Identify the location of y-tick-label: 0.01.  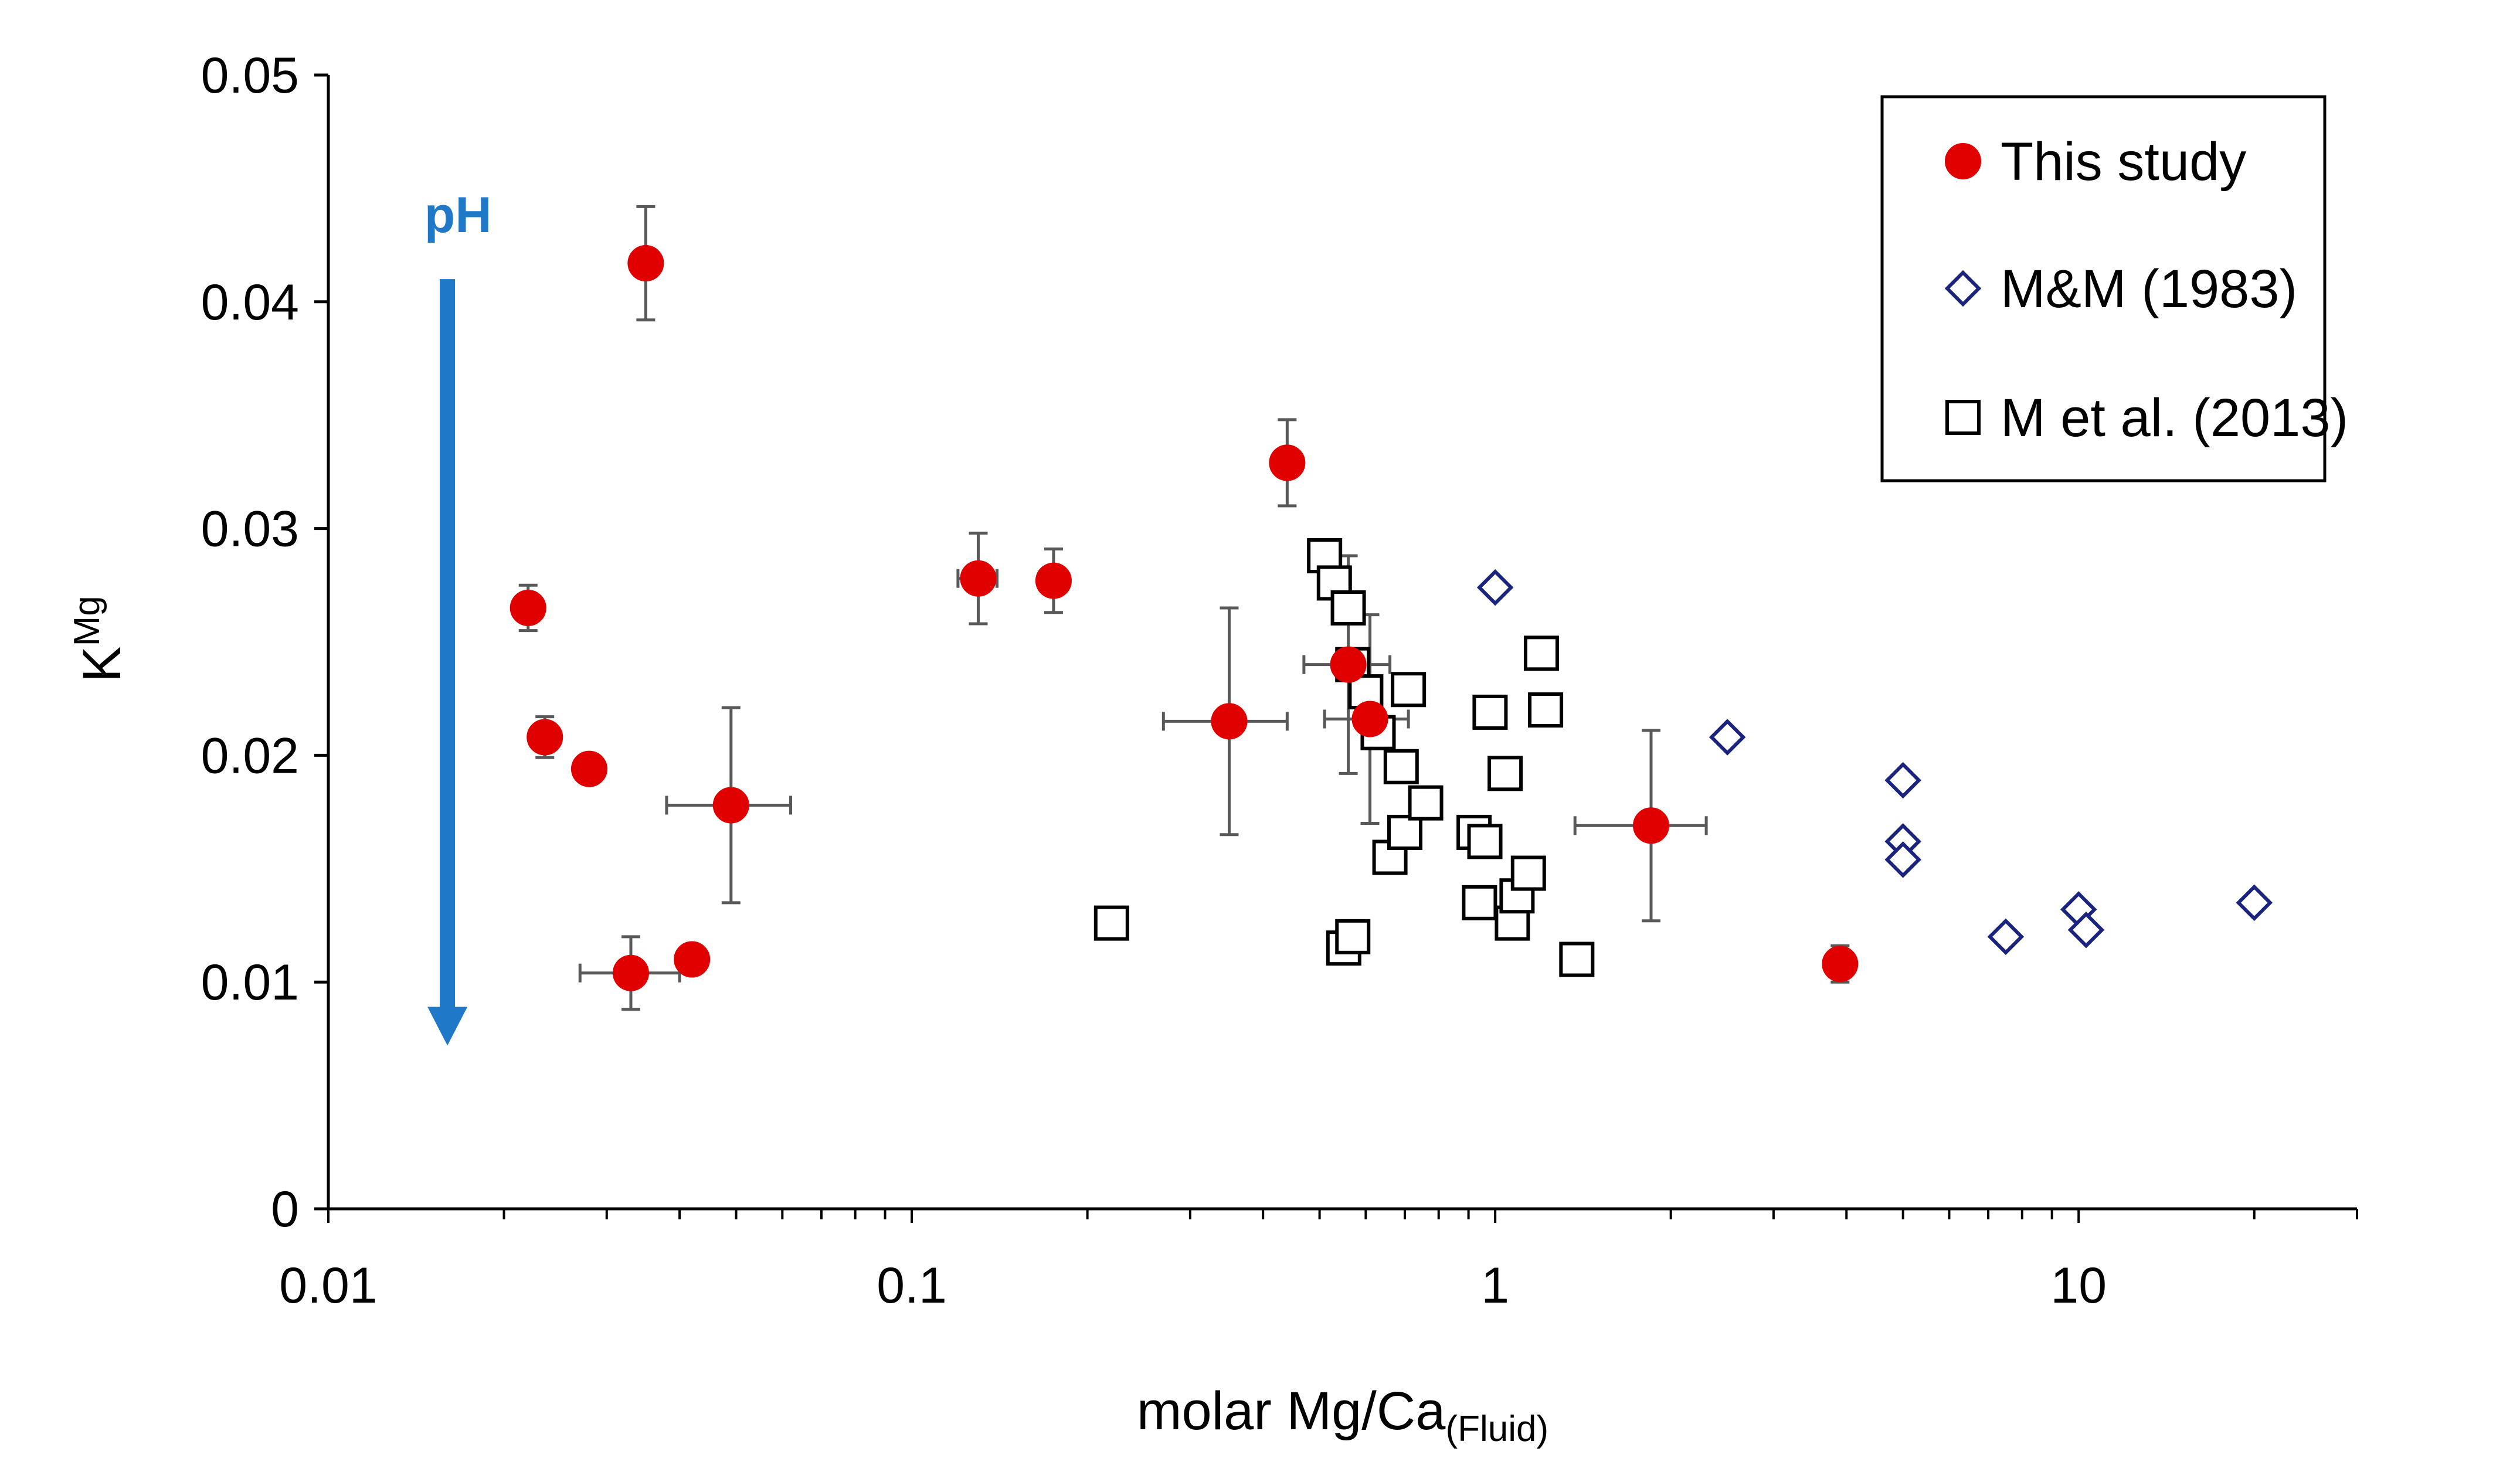
(250, 983).